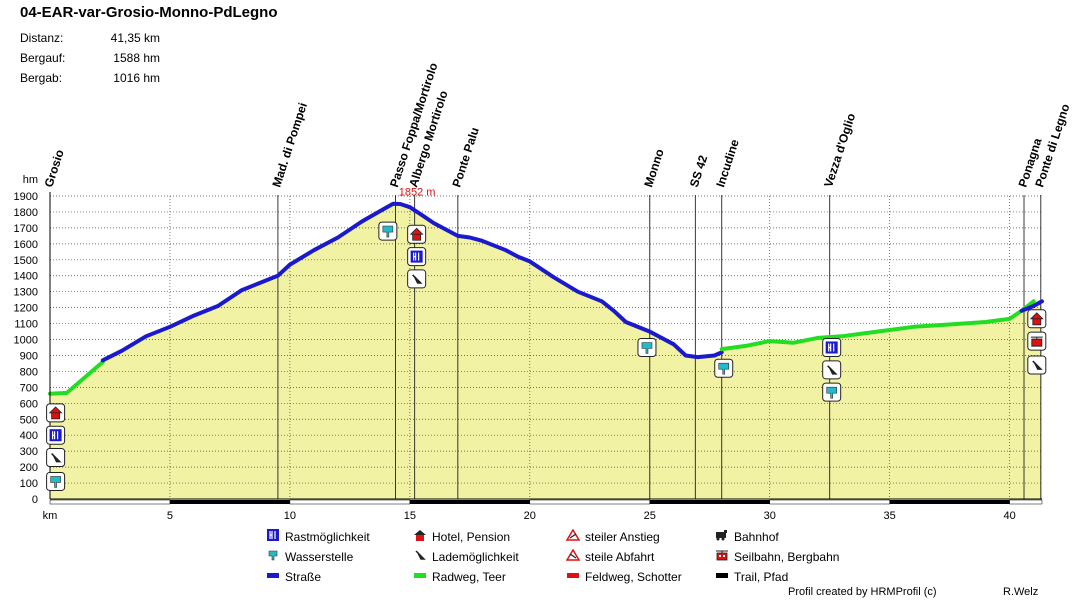  What do you see at coordinates (475, 556) in the screenshot?
I see `legend-label: Lademöglichkeit` at bounding box center [475, 556].